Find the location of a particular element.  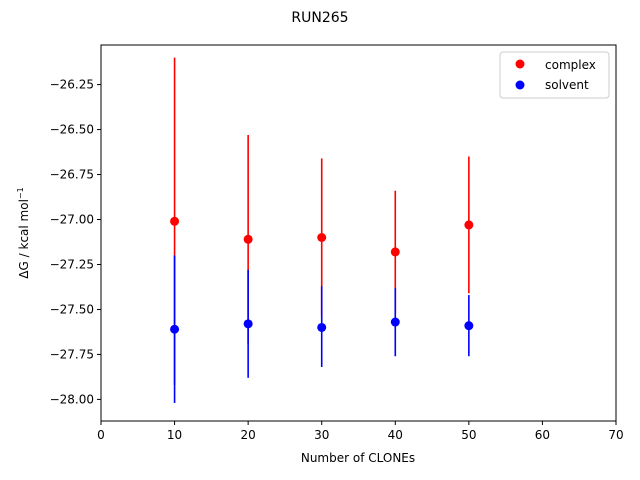

y-tick-label: −28.00 is located at coordinates (72, 399).